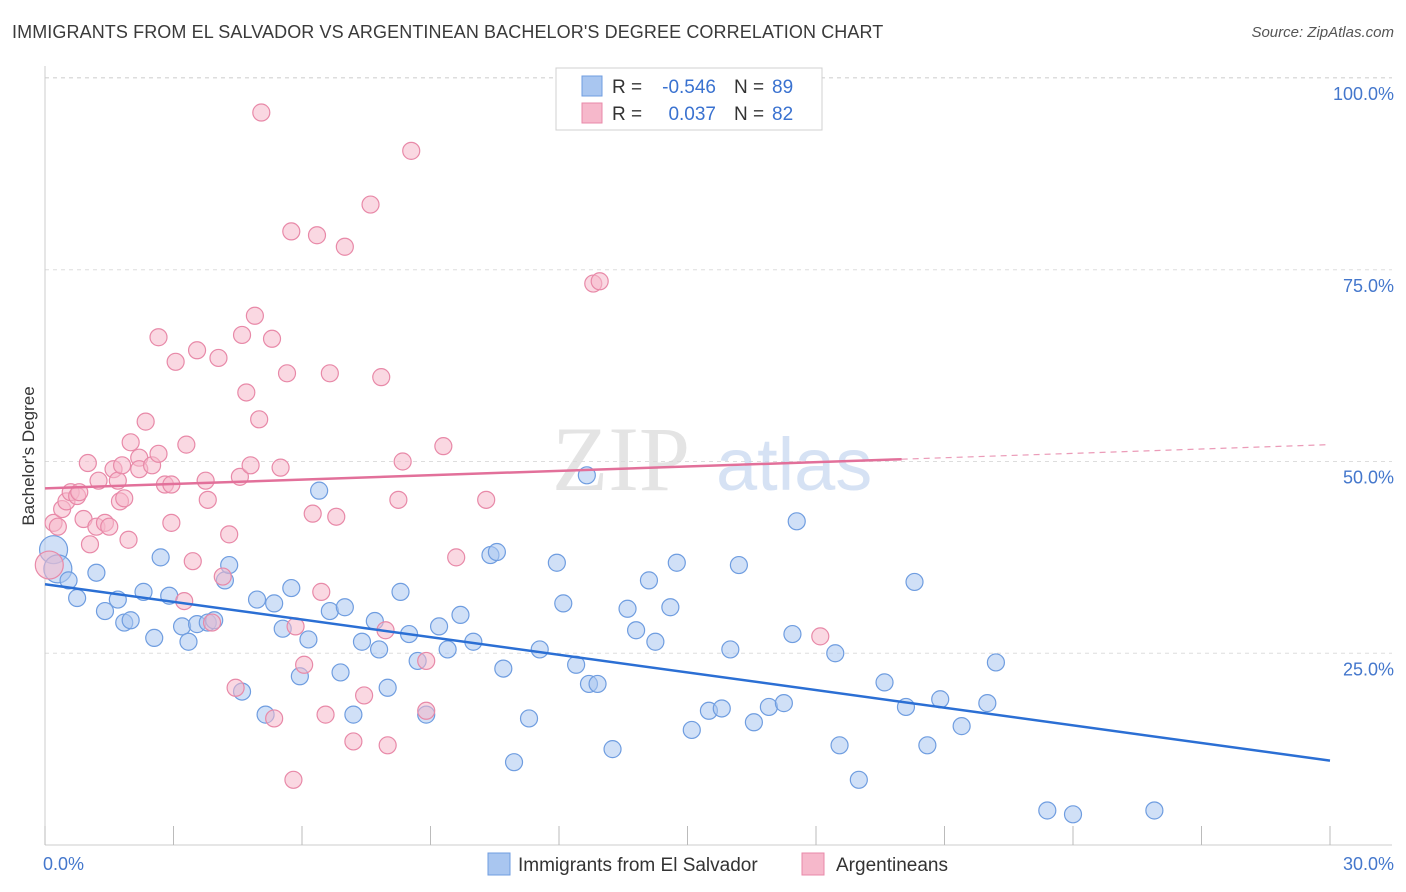 This screenshot has height=892, width=1406. I want to click on top-legend: R = -0.546 N = 89 R = 0.037 N = 82, so click(689, 99).